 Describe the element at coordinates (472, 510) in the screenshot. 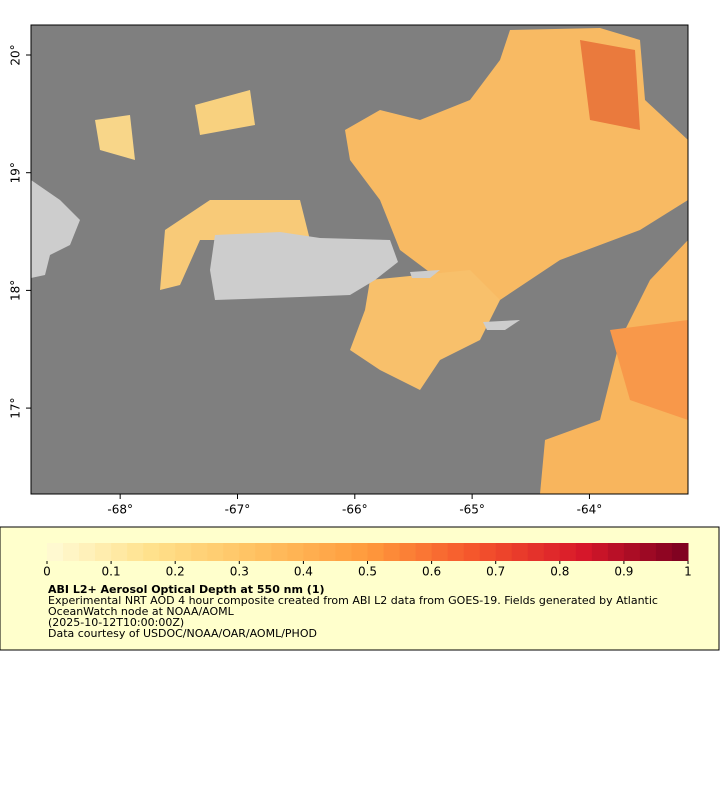

I see `x-tick-label: -65°` at that location.